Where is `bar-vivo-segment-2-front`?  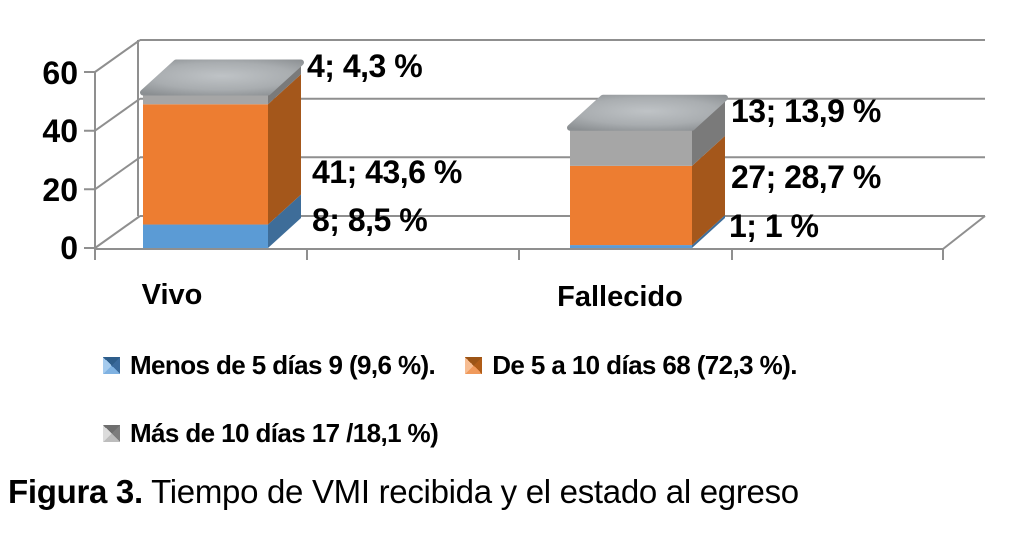 bar-vivo-segment-2-front is located at coordinates (205, 98).